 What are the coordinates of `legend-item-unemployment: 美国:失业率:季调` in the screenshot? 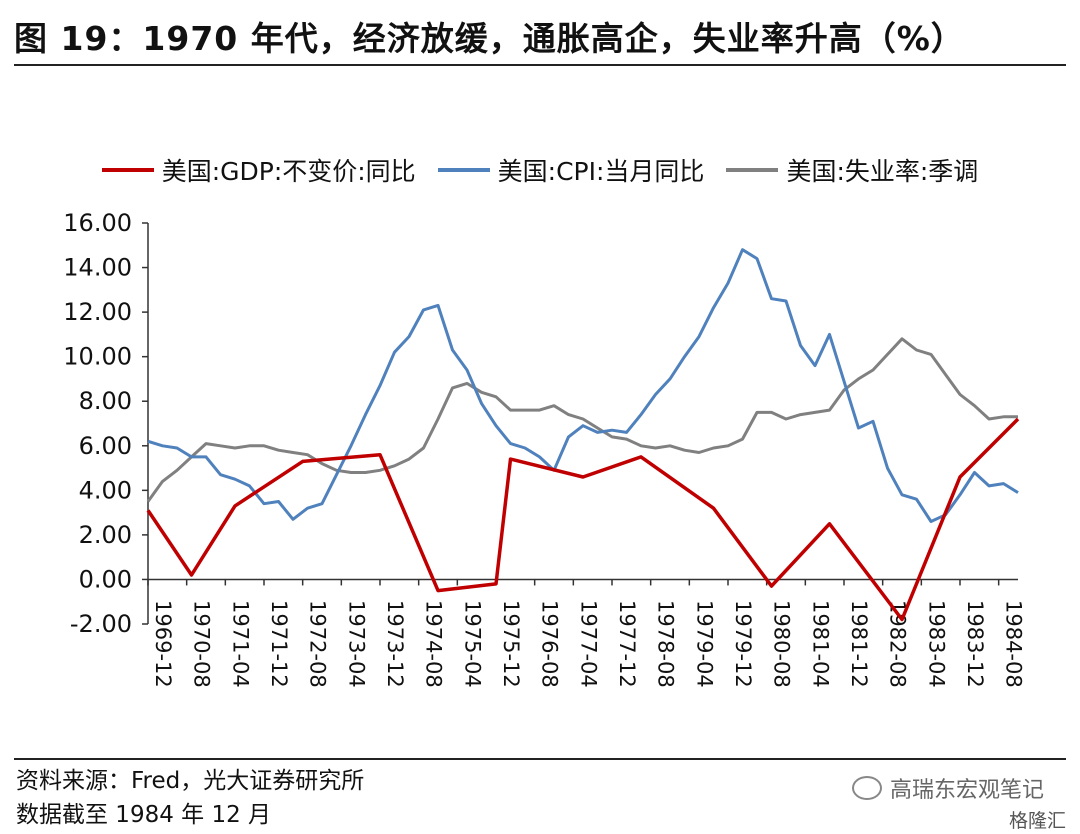 It's located at (852, 170).